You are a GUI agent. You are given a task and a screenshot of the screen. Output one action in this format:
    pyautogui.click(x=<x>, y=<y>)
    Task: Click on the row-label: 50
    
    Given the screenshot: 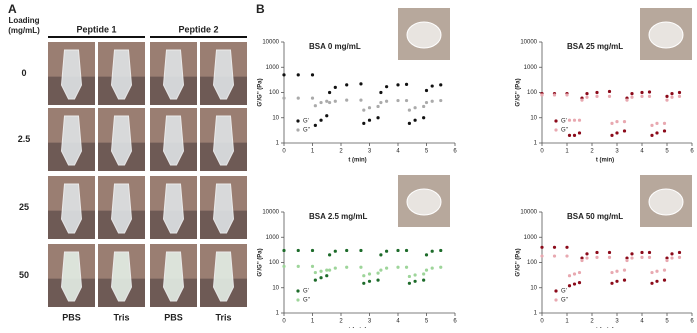 What is the action you would take?
    pyautogui.click(x=24, y=275)
    